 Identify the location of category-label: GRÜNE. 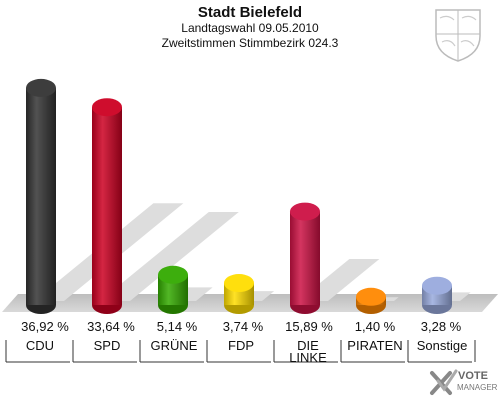
(174, 345).